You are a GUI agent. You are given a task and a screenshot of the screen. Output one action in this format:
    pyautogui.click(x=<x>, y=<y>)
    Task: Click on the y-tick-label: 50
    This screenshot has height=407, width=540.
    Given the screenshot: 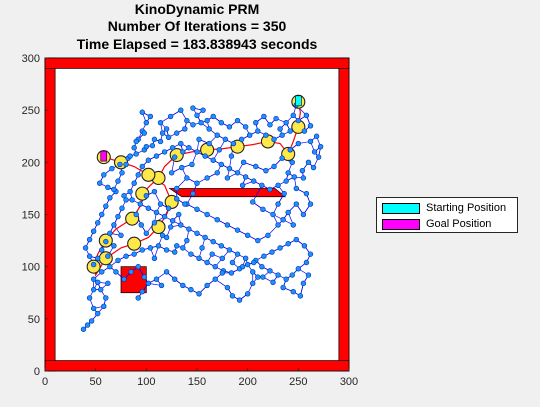 What is the action you would take?
    pyautogui.click(x=34, y=320)
    